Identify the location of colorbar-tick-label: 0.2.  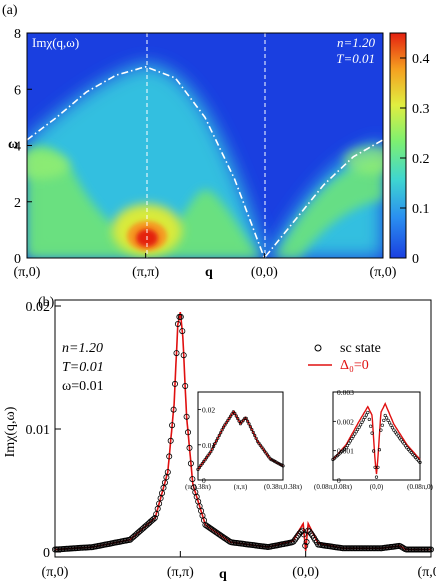
(421, 159).